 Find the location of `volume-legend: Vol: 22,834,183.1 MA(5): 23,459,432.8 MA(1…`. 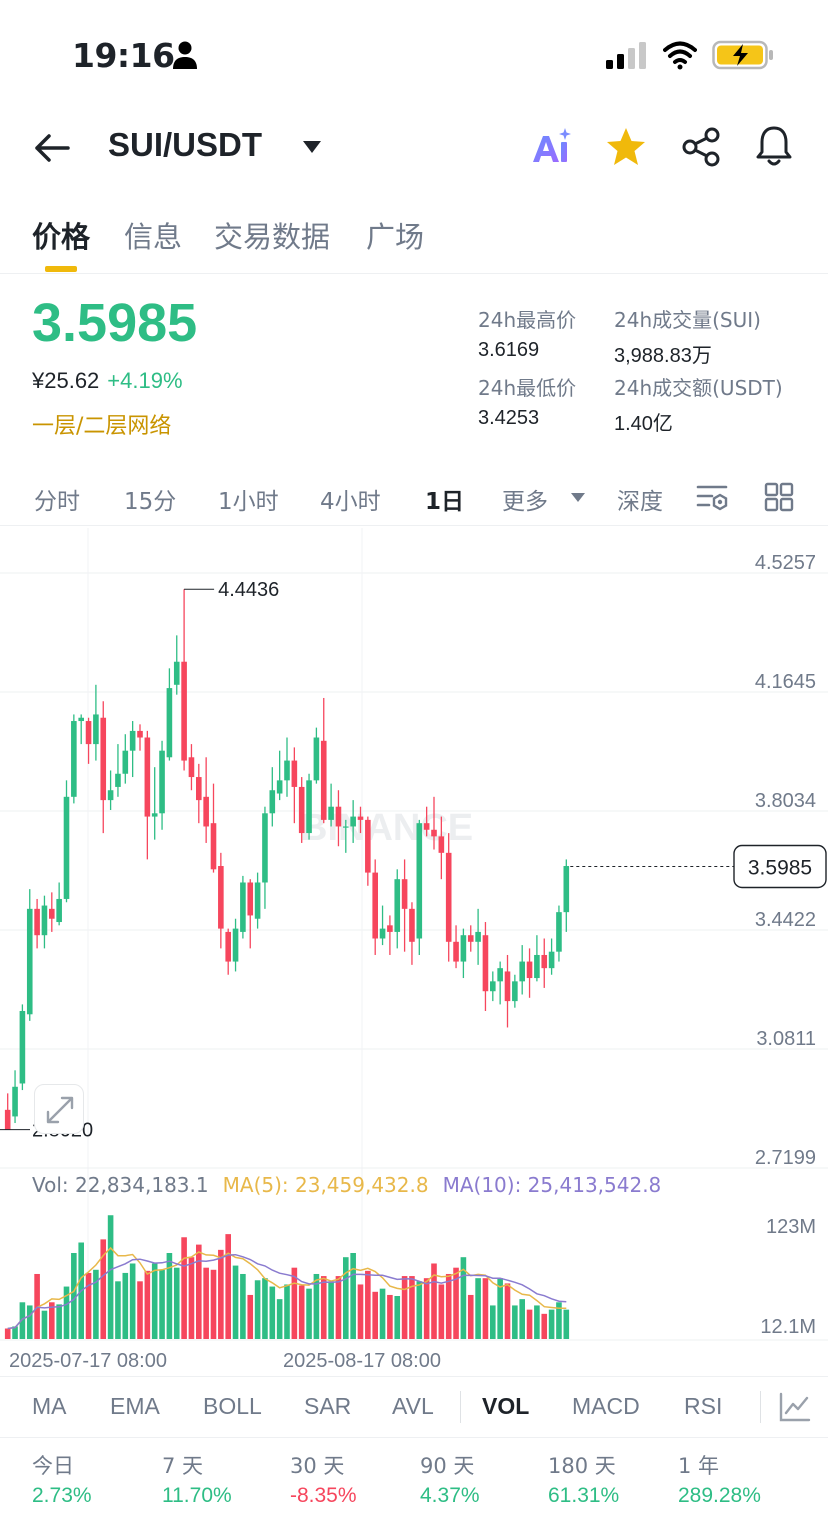

volume-legend: Vol: 22,834,183.1 MA(5): 23,459,432.8 MA(1… is located at coordinates (346, 1185).